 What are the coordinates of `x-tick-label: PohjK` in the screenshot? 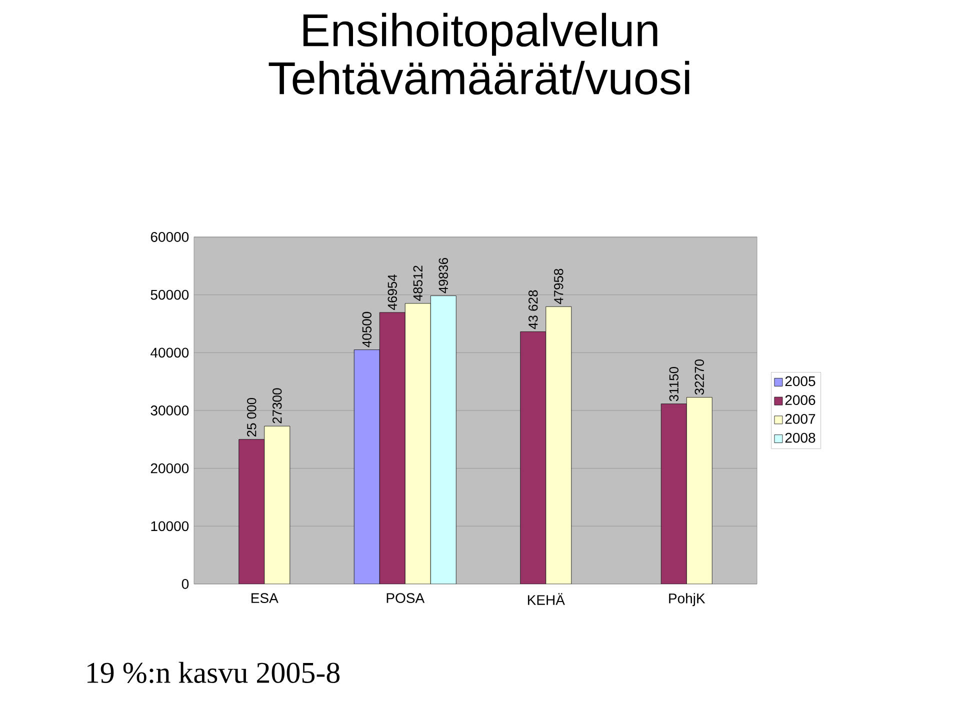 It's located at (687, 599).